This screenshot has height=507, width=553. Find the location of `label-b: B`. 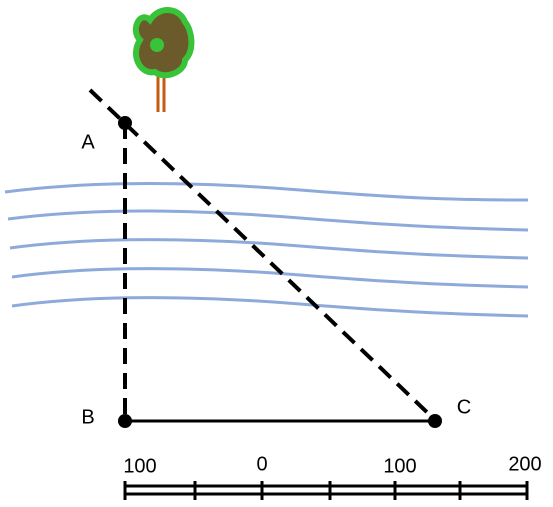

label-b: B is located at coordinates (87, 417).